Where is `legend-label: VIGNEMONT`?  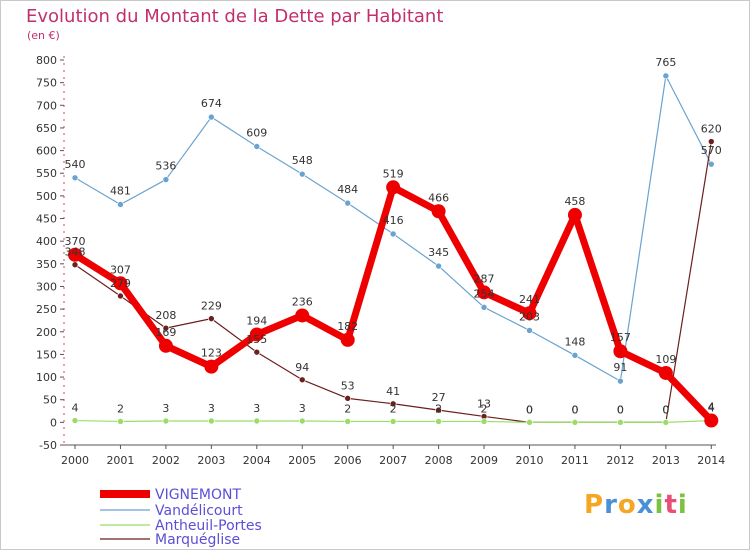
legend-label: VIGNEMONT is located at coordinates (198, 495).